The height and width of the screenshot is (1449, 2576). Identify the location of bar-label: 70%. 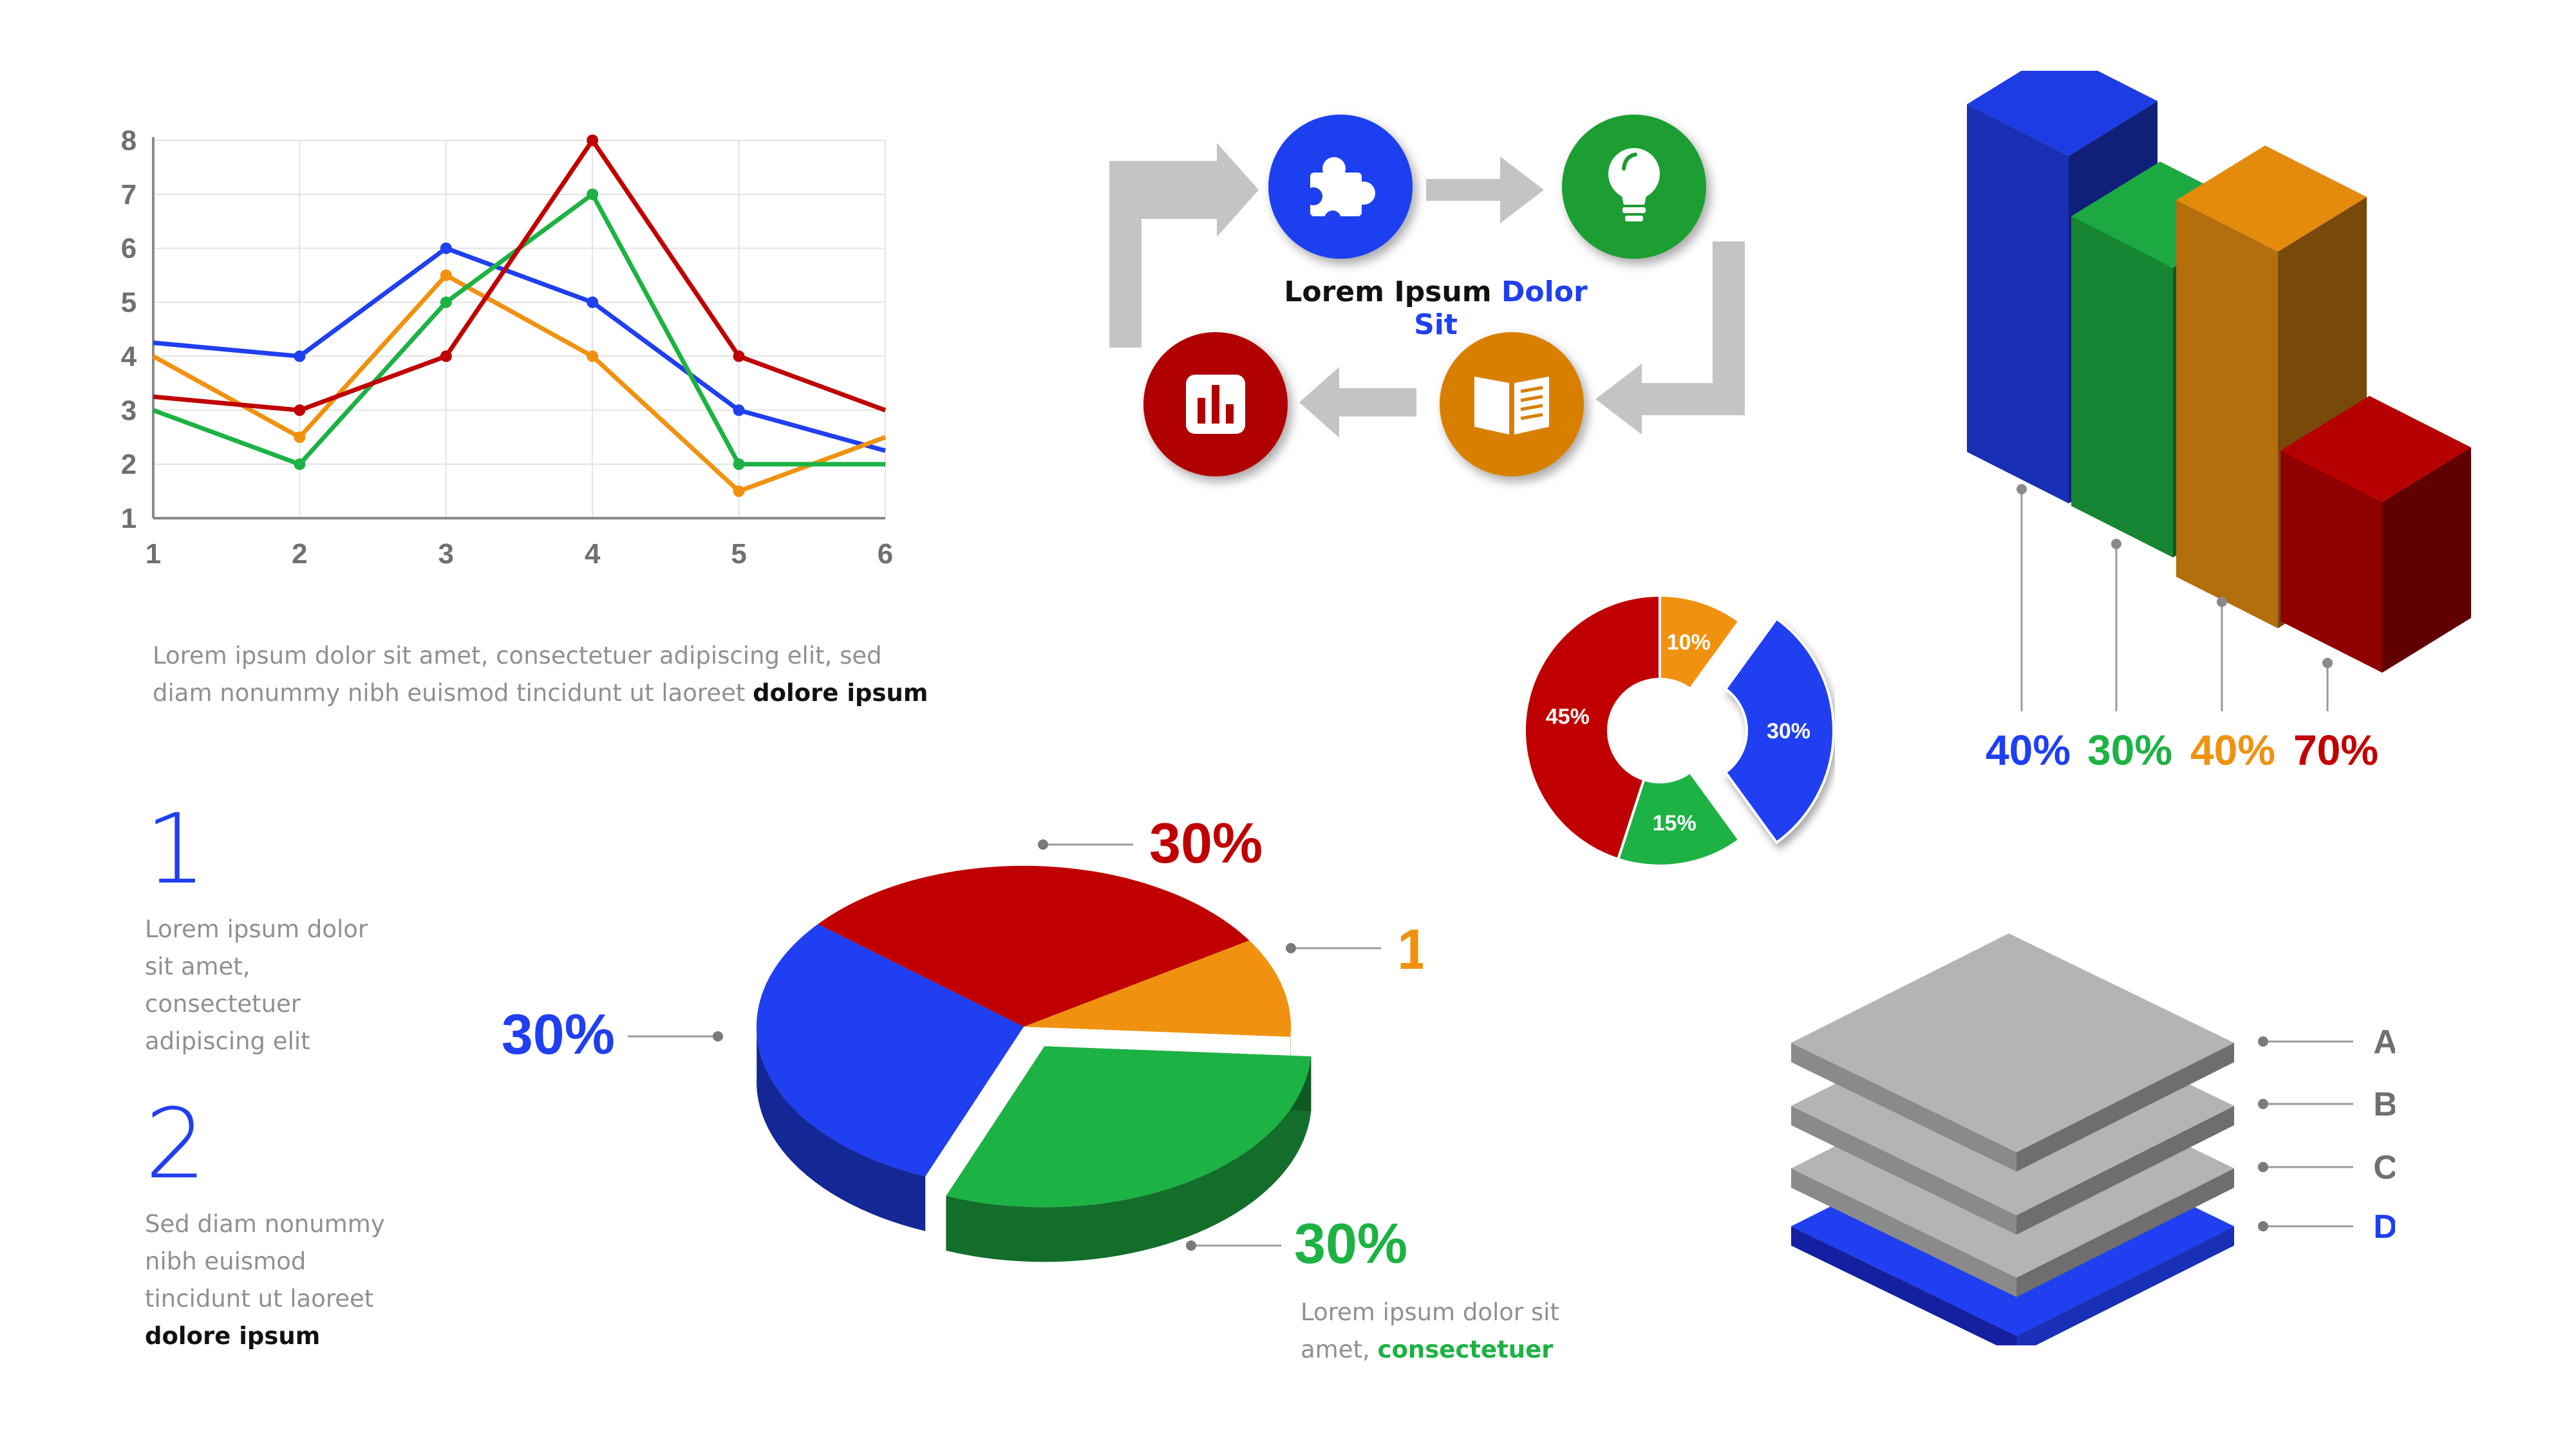
(2335, 750).